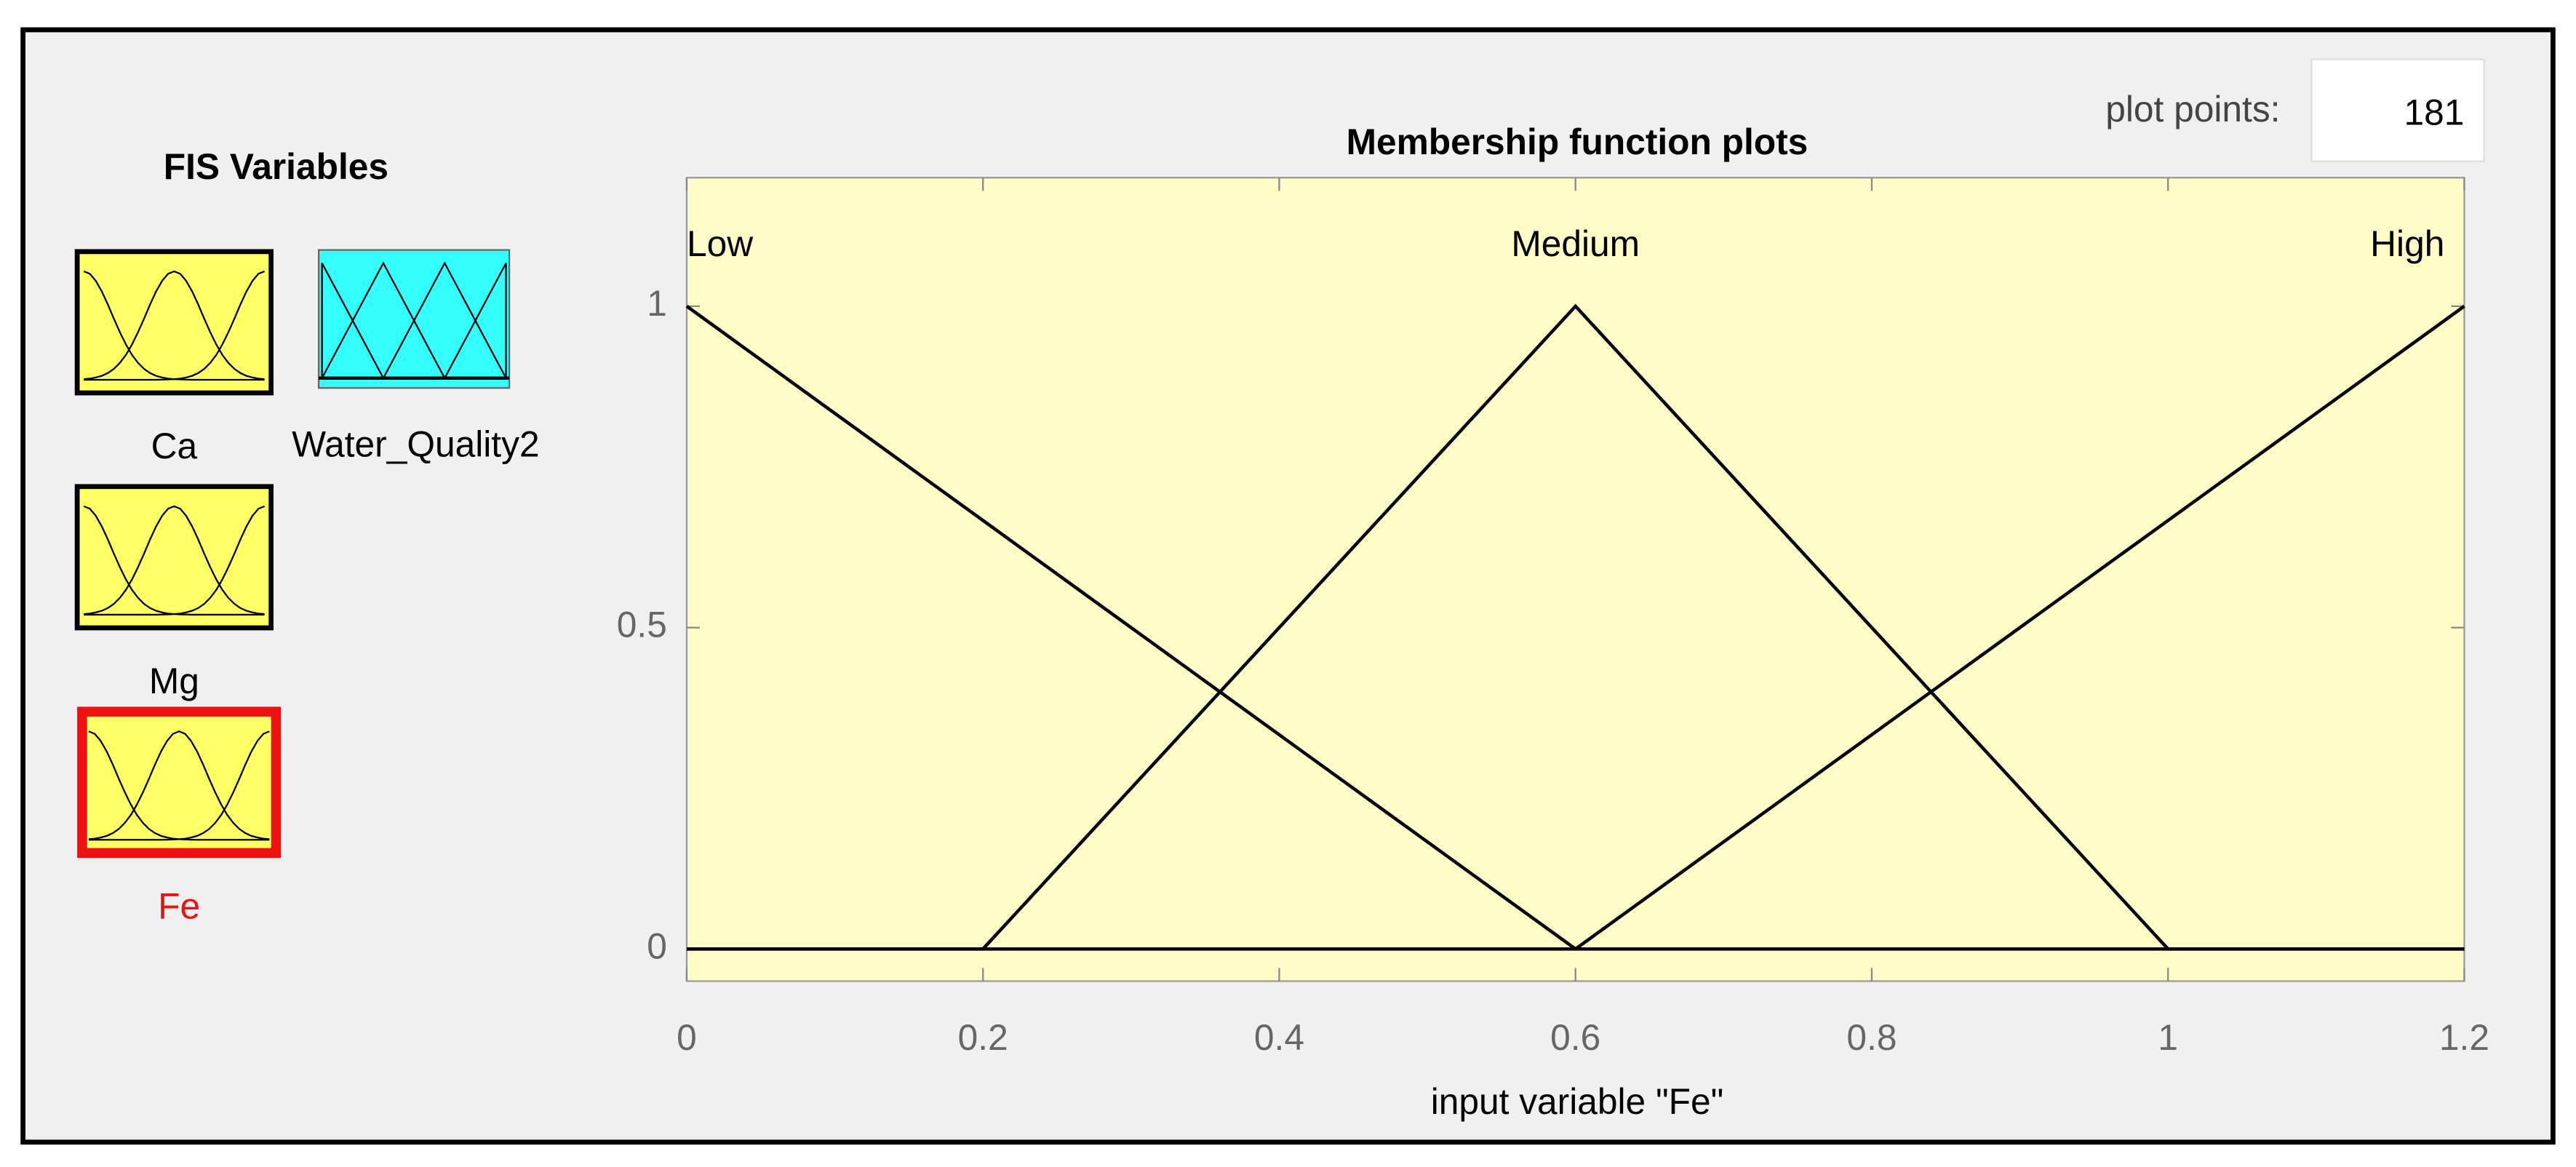 The height and width of the screenshot is (1167, 2576). I want to click on x-axis-label: input variable "Fe", so click(1577, 1101).